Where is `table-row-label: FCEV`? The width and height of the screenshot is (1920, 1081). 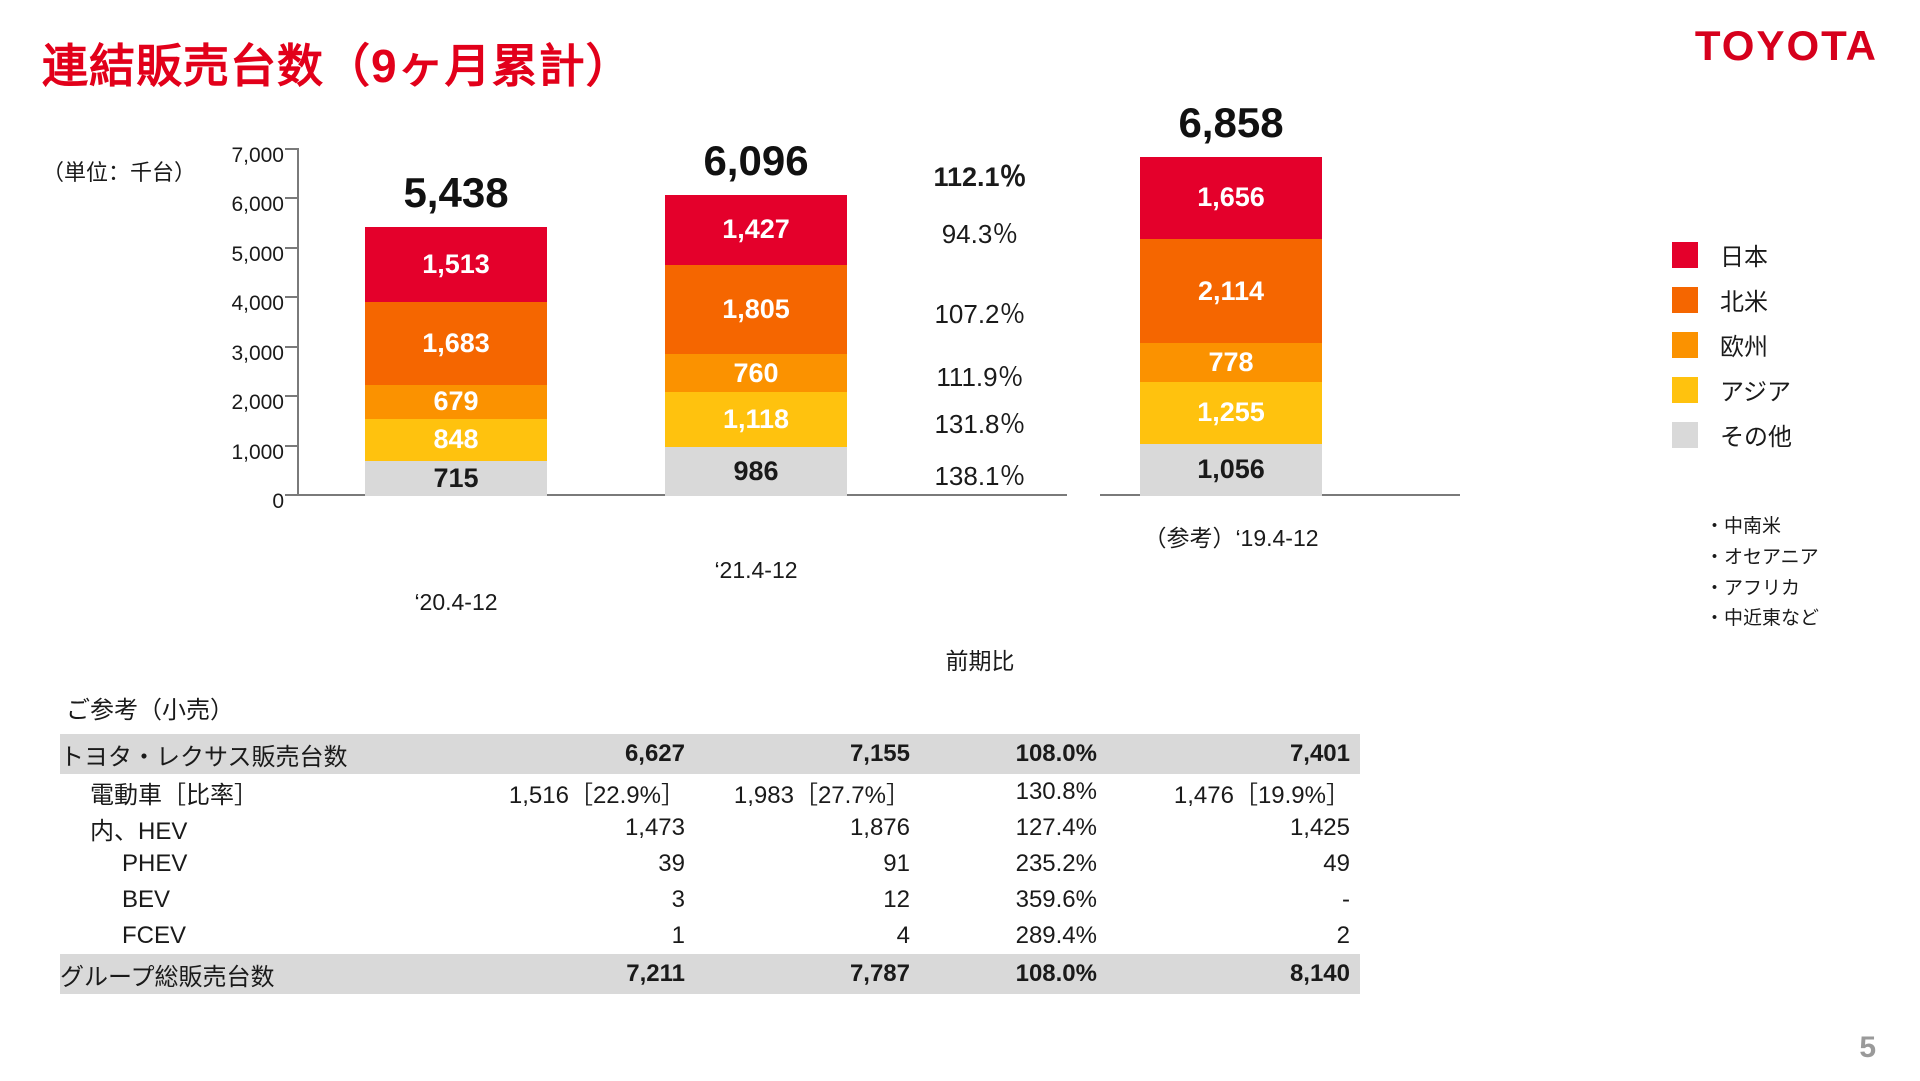 table-row-label: FCEV is located at coordinates (154, 935).